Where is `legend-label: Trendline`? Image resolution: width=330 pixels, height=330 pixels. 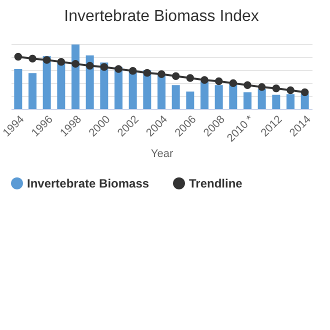
legend-label: Trendline is located at coordinates (216, 183).